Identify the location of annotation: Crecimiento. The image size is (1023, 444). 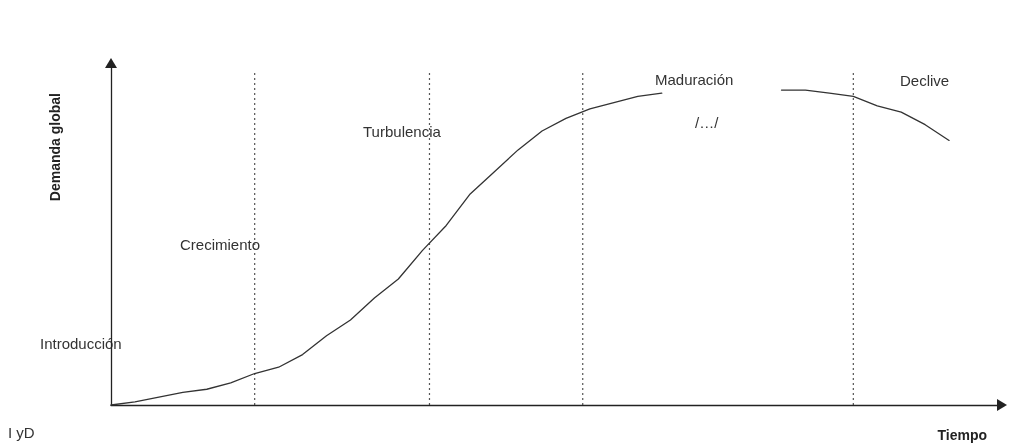
(220, 244).